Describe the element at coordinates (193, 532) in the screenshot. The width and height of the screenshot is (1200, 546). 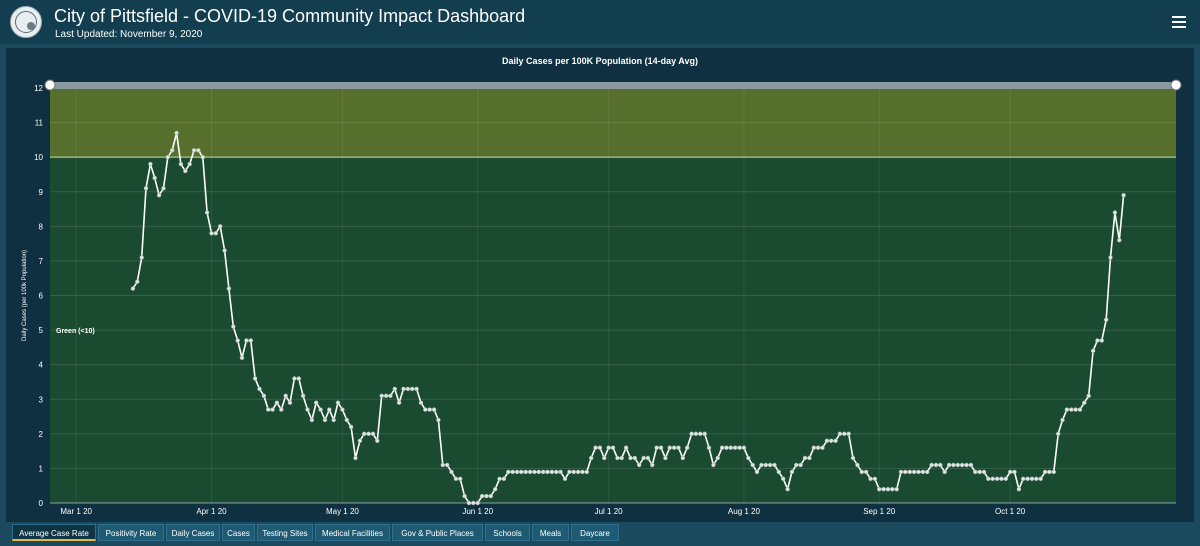
I see `tab-daily-cases: Daily Cases` at that location.